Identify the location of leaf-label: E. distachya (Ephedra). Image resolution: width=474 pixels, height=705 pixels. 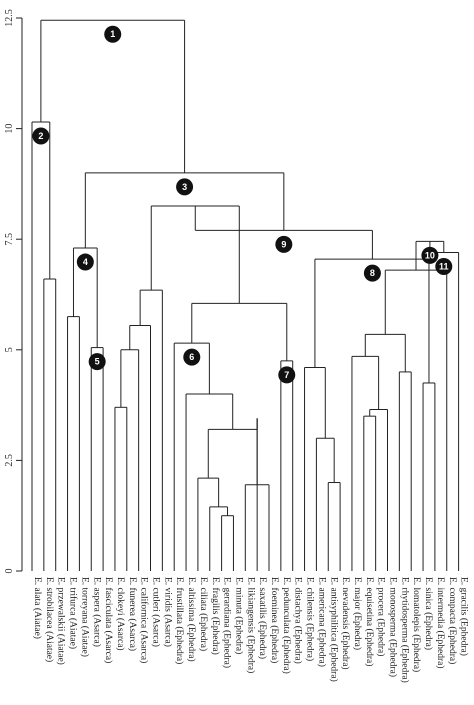
(298, 620).